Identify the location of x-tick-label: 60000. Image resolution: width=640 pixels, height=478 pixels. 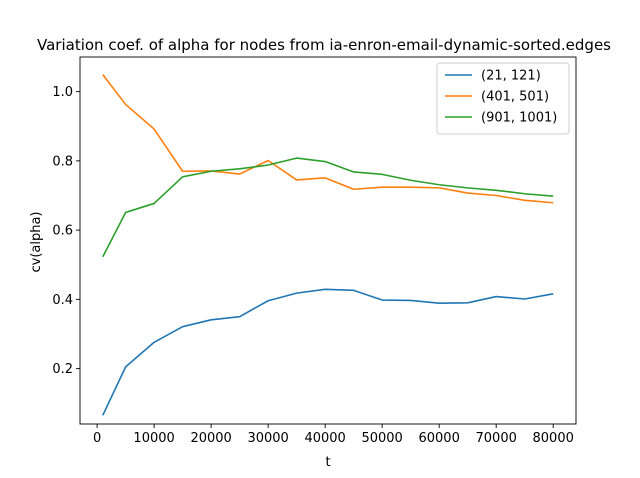
(438, 438).